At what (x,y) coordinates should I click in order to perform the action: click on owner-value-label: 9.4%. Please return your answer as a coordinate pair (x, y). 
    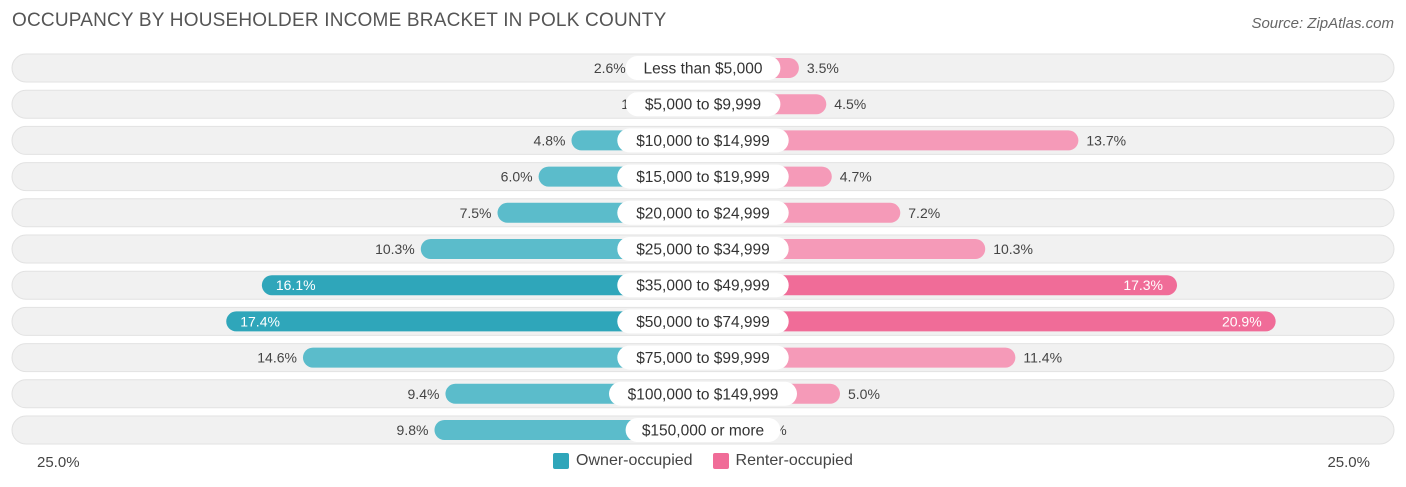
    Looking at the image, I should click on (424, 394).